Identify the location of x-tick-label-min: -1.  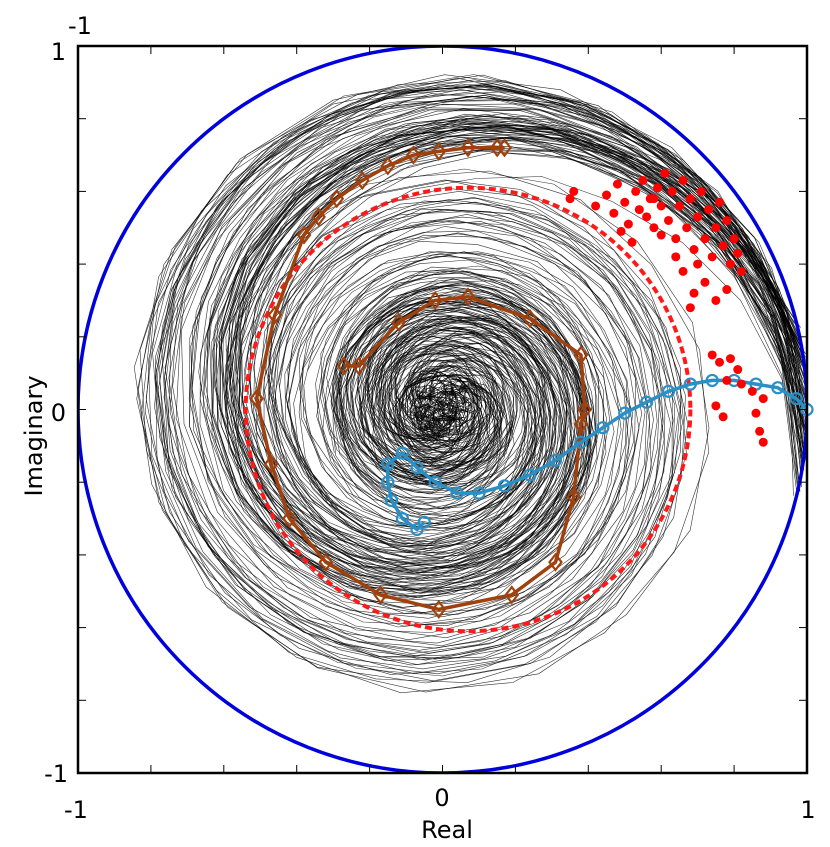
(76, 810).